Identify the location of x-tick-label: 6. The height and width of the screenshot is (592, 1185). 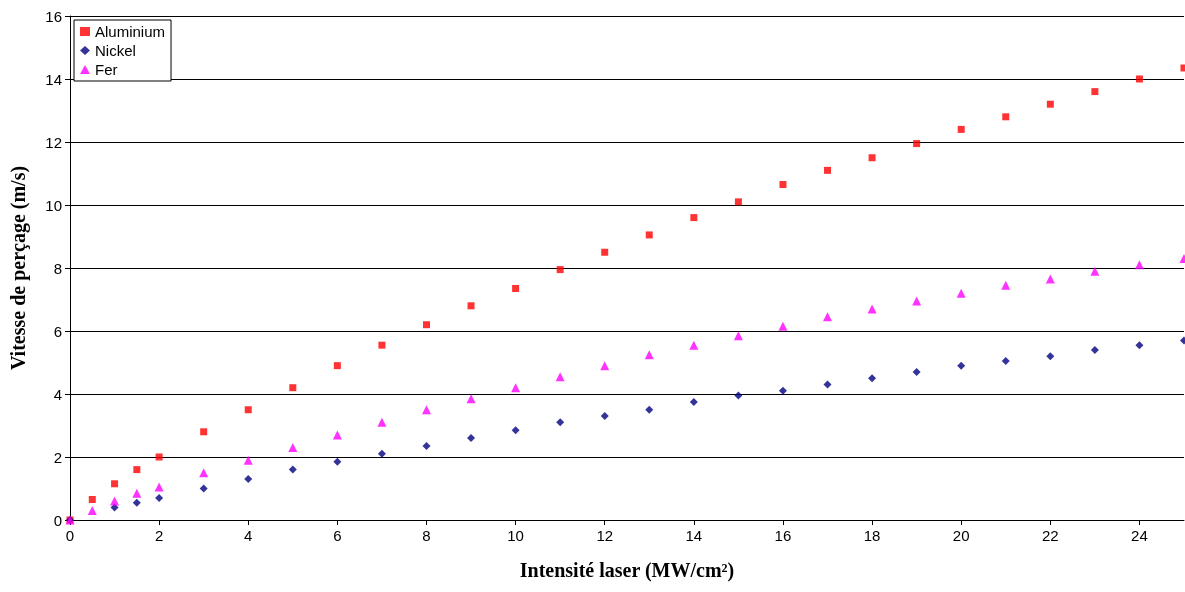
(337, 535).